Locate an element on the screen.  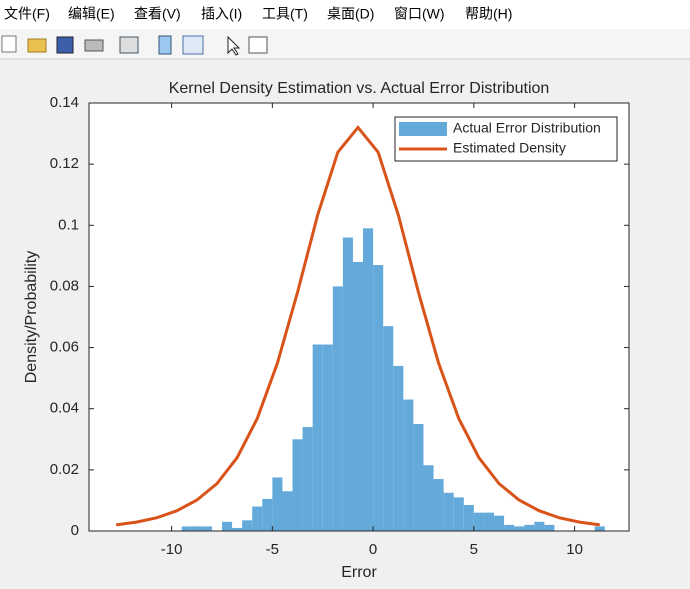
menu-item: 帮助(H) is located at coordinates (488, 14).